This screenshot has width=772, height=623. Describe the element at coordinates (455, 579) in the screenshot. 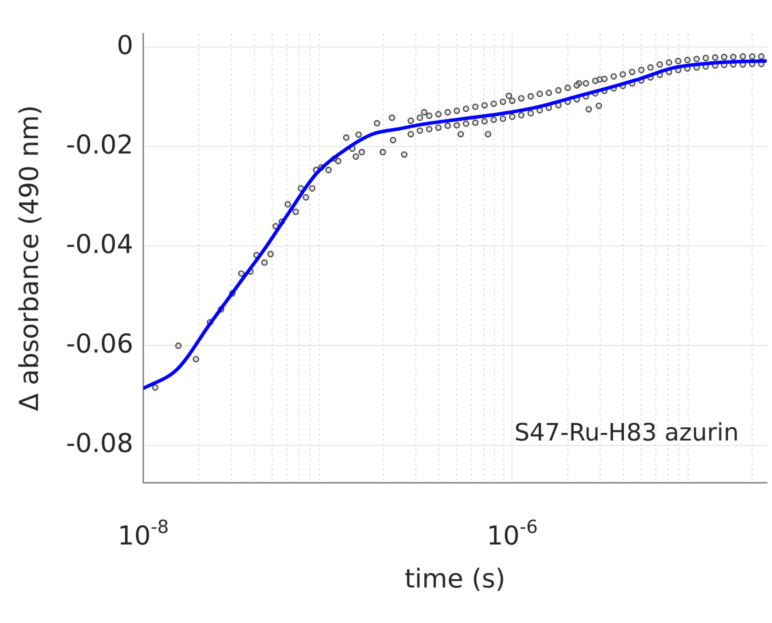

I see `x-axis-title: time (s)` at that location.